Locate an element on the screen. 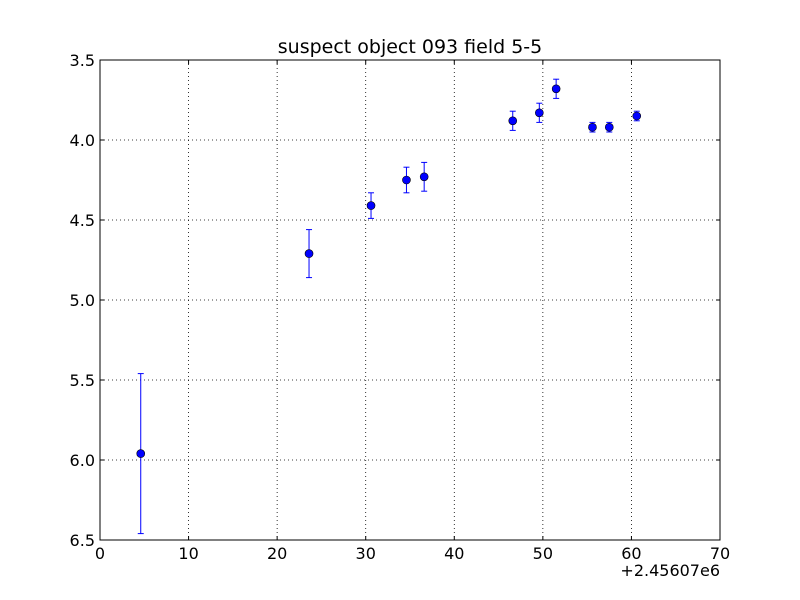  y-tick-label: 5.0 is located at coordinates (82, 300).